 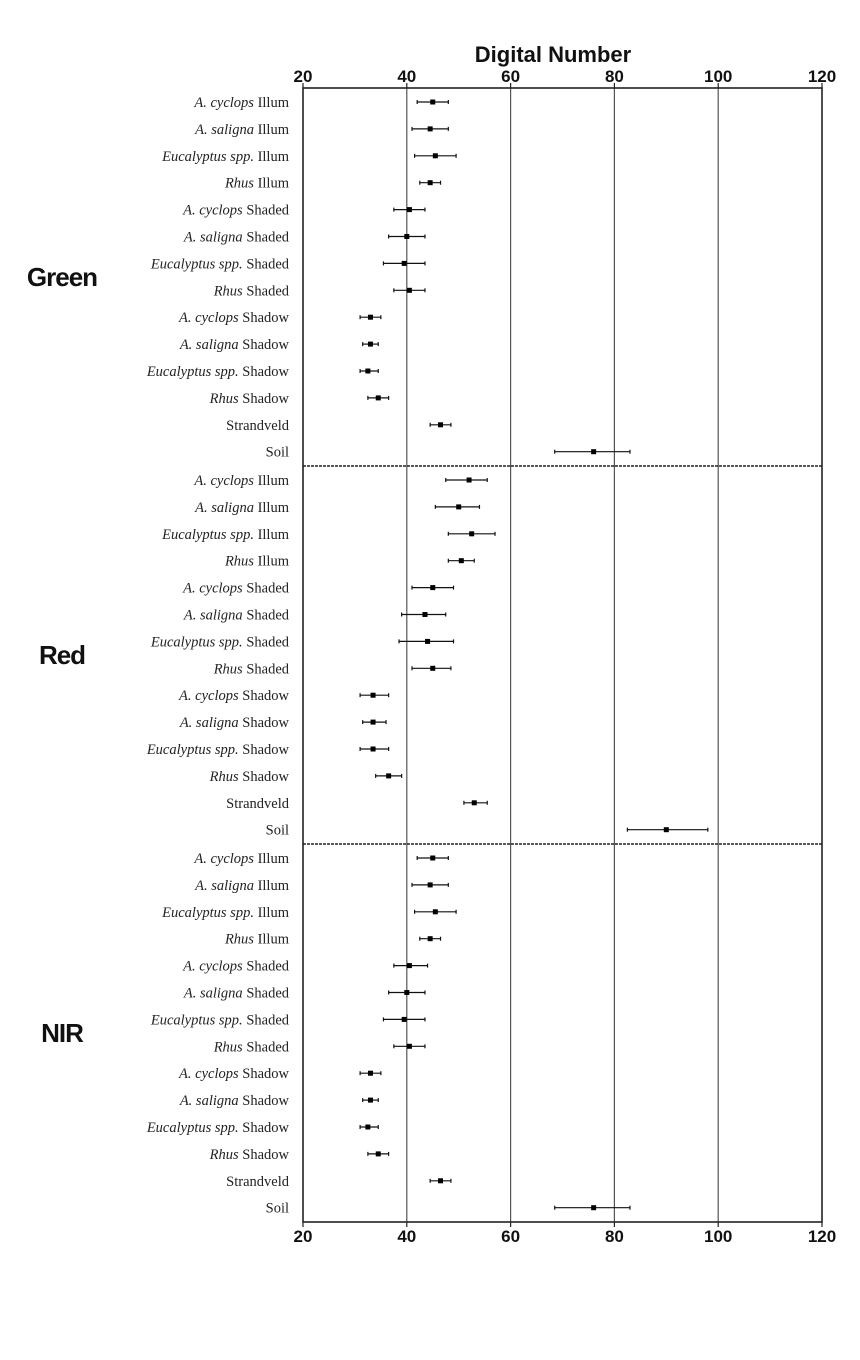 I want to click on category-label: Soil, so click(x=277, y=1209).